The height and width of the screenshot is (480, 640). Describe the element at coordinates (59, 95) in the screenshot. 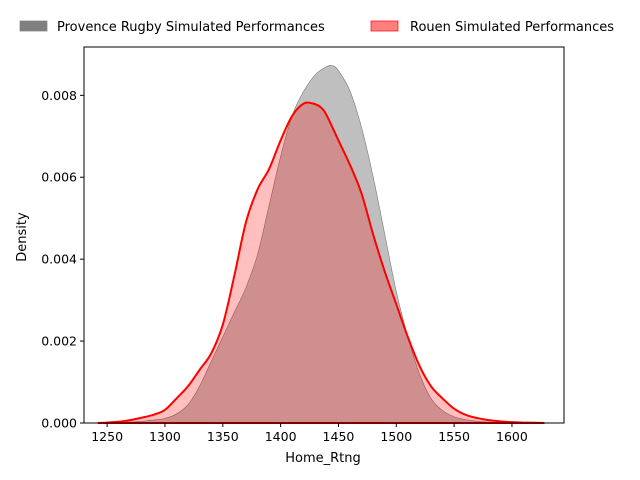

I see `y-tick-label: 0.008` at that location.